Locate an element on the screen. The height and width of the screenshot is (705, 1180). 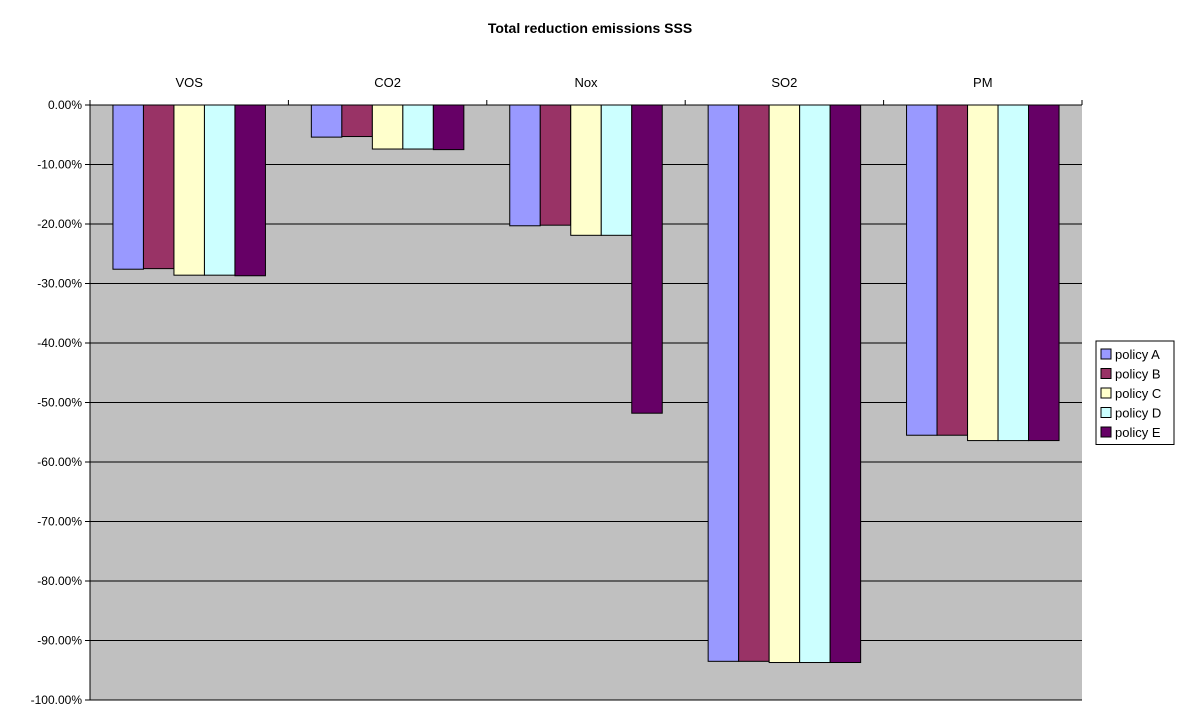
y-tick-label: -90.00% is located at coordinates (59, 641).